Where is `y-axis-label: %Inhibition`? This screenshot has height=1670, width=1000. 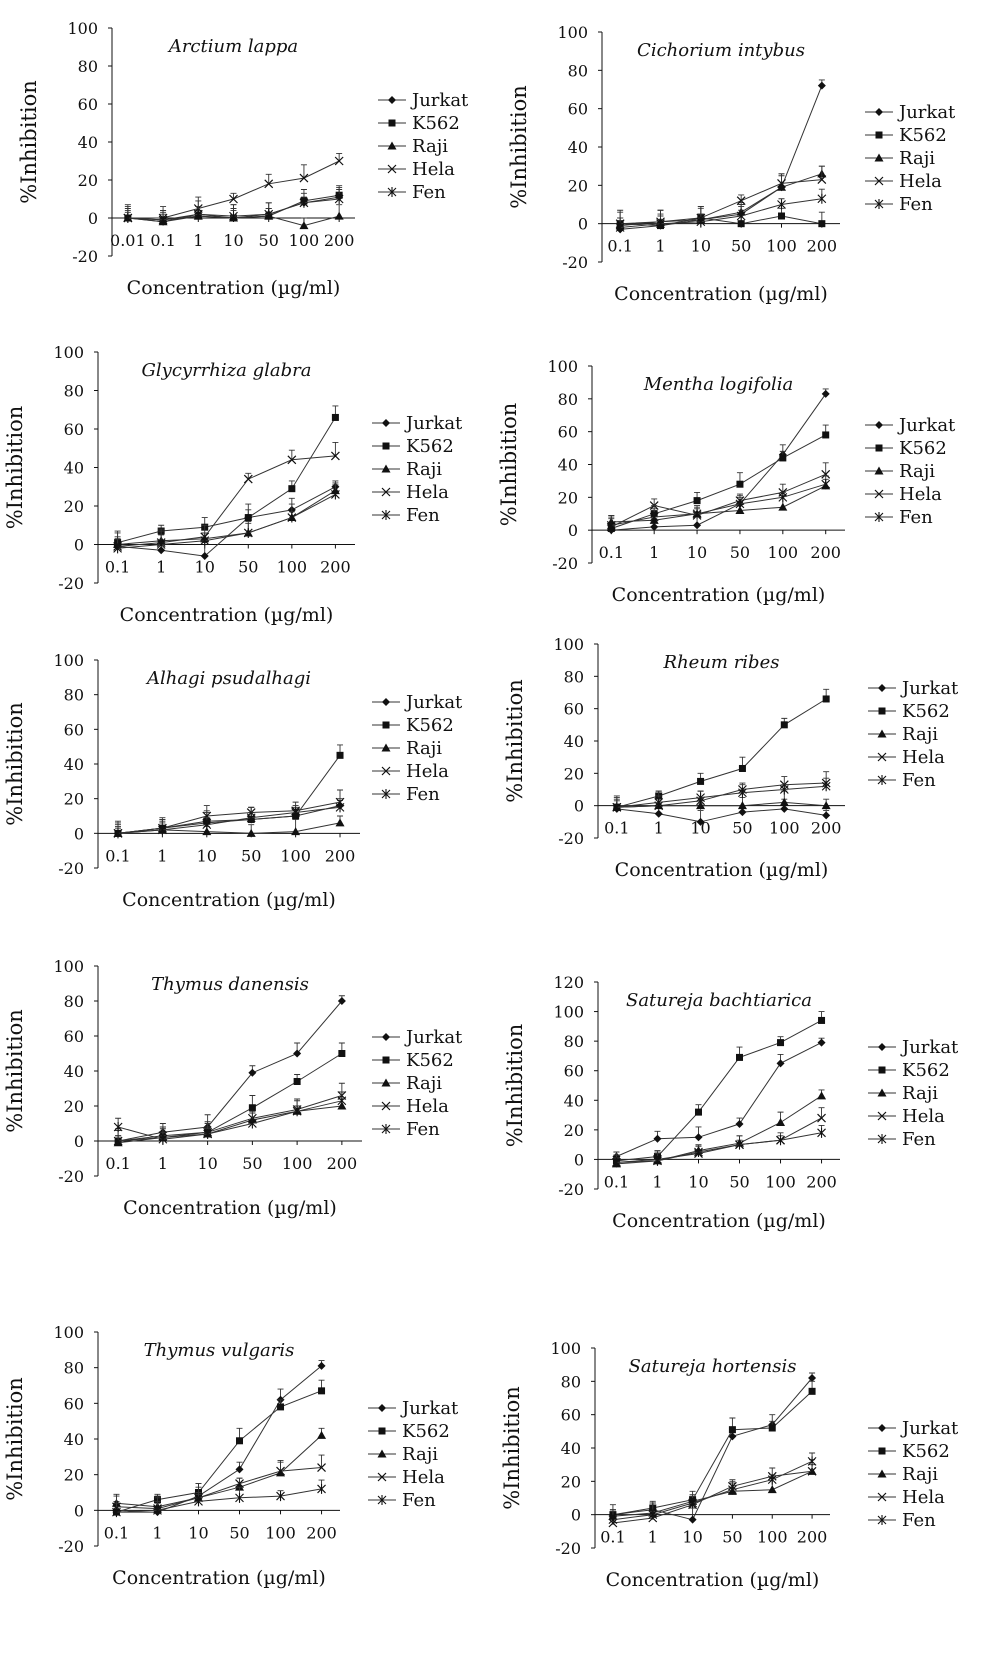 y-axis-label: %Inhibition is located at coordinates (519, 147).